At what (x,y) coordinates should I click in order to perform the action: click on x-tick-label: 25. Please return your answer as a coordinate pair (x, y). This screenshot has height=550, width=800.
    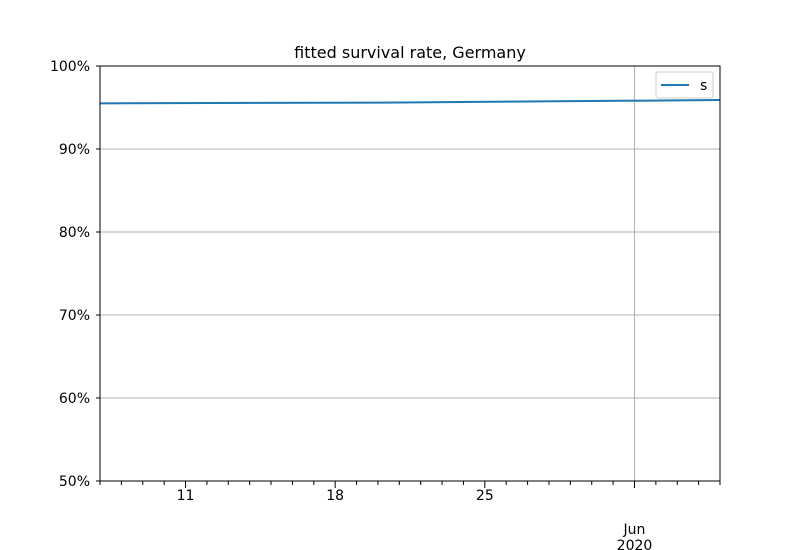
    Looking at the image, I should click on (485, 496).